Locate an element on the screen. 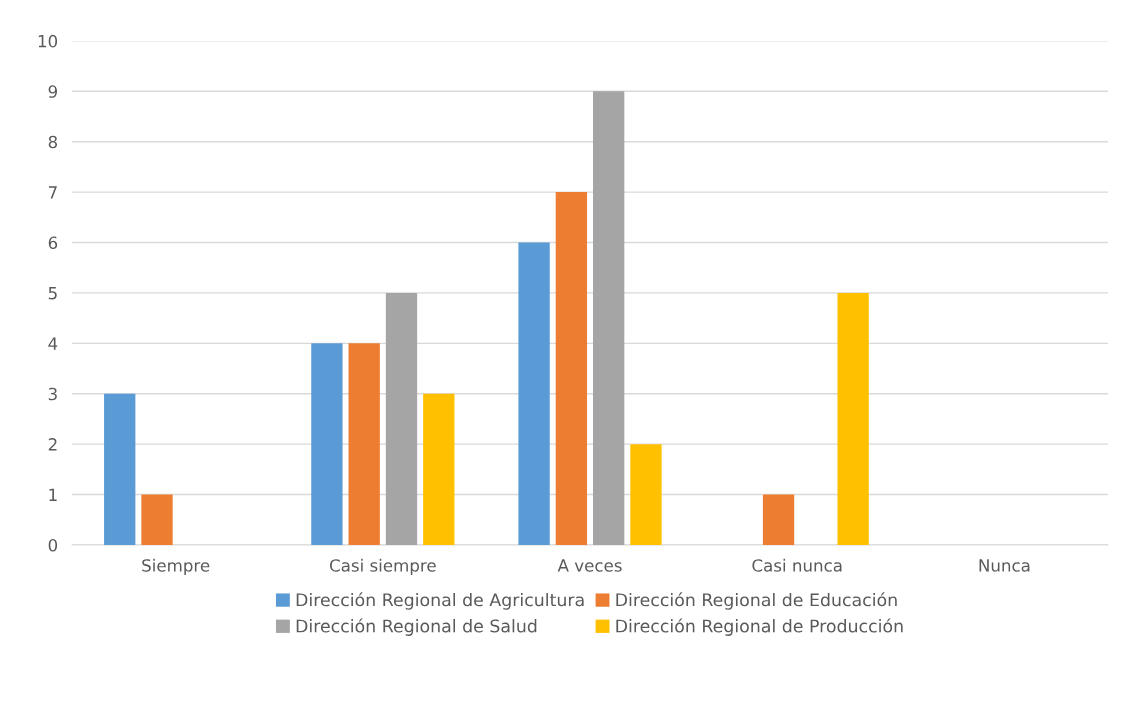  legend-label: Dirección Regional de Agricultura is located at coordinates (440, 601).